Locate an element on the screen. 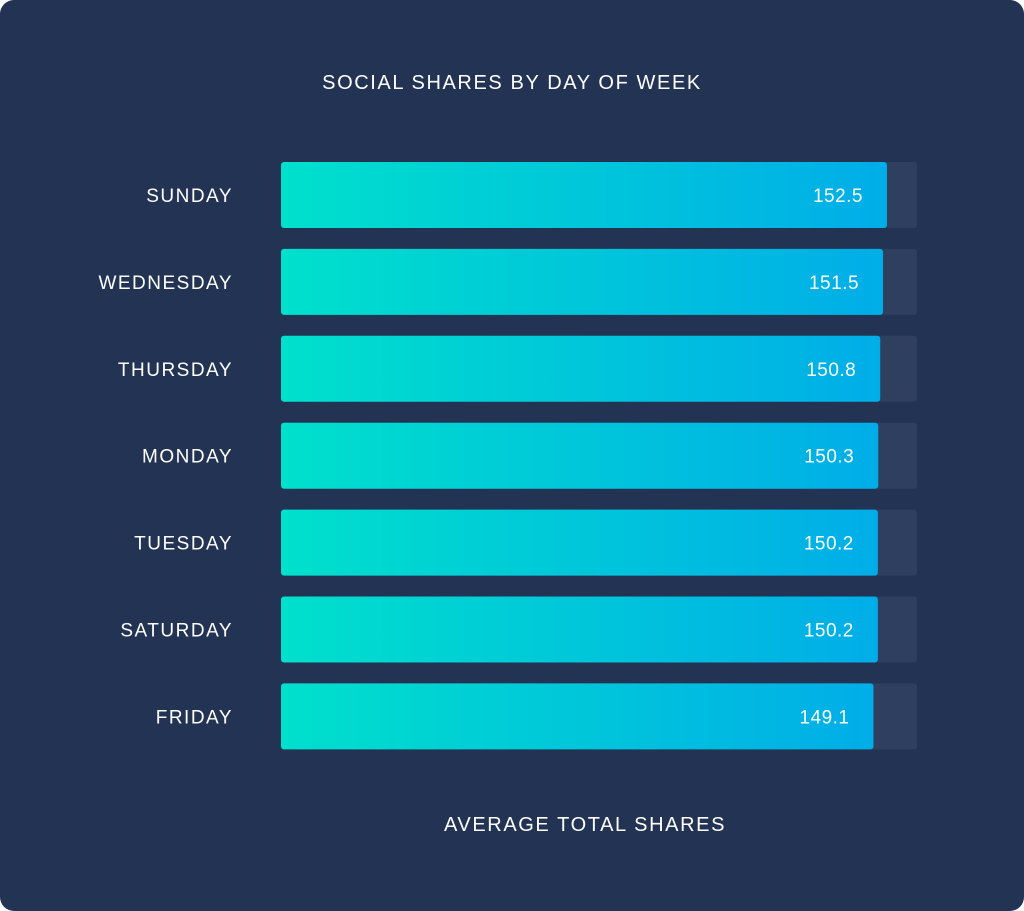  category-label: MONDAY is located at coordinates (187, 457).